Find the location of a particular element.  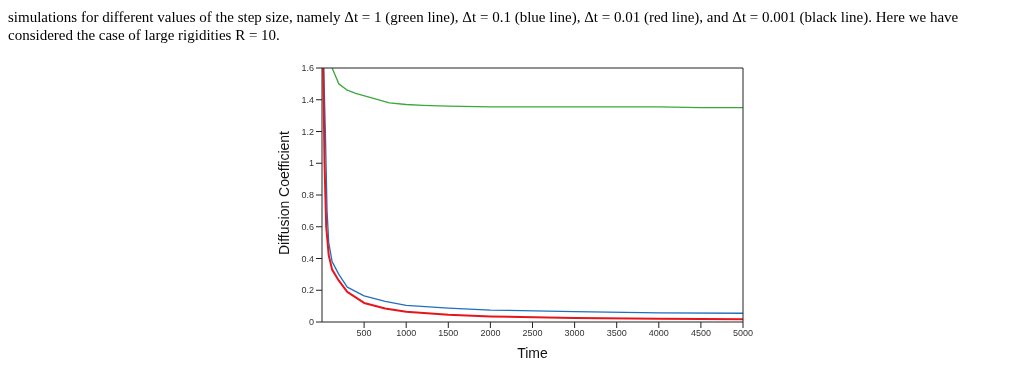

x-tick-label: 500 is located at coordinates (364, 333).